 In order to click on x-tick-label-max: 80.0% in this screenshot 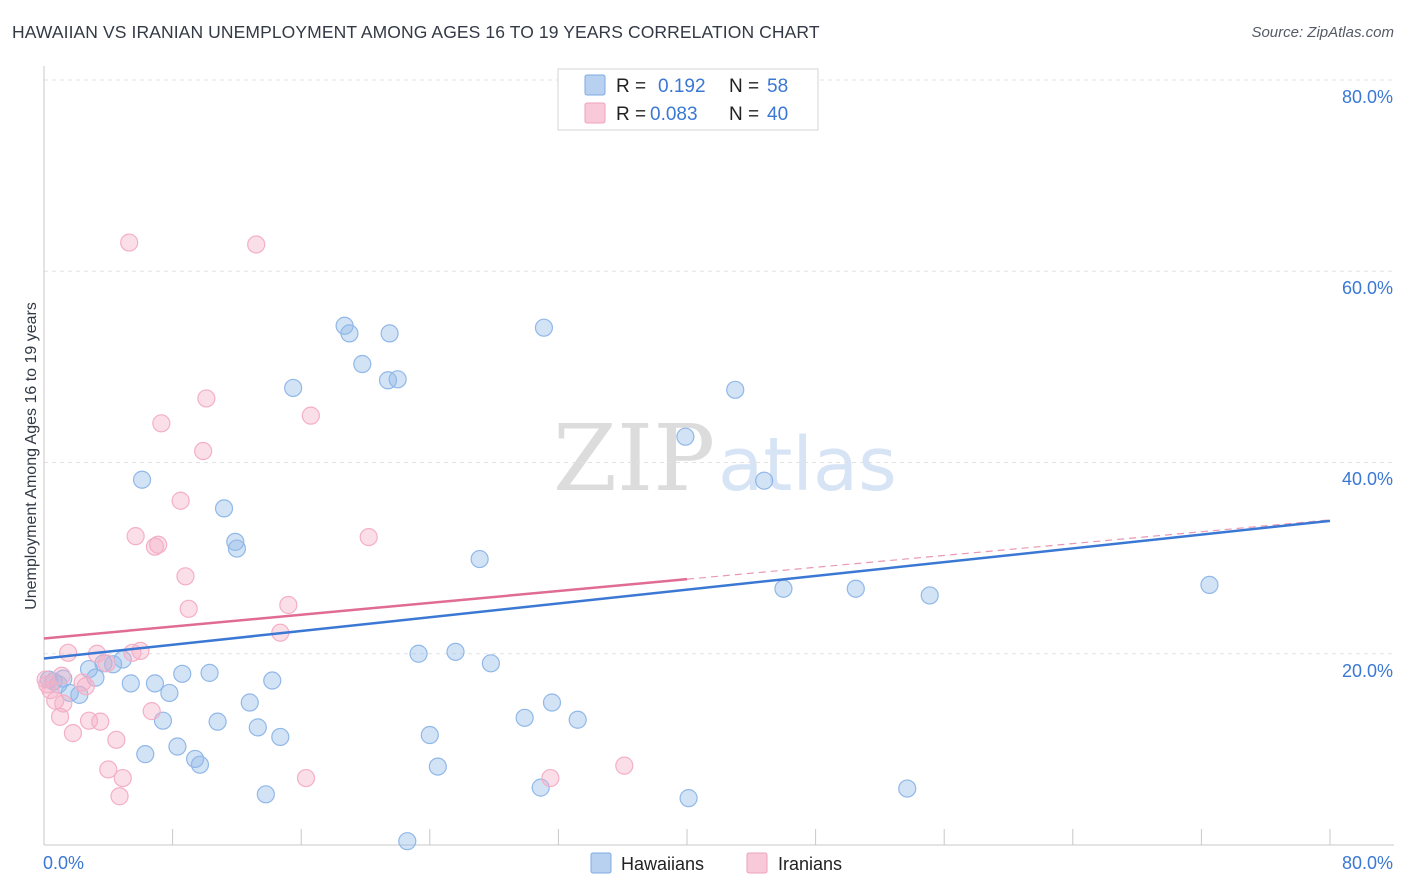, I will do `click(1367, 863)`.